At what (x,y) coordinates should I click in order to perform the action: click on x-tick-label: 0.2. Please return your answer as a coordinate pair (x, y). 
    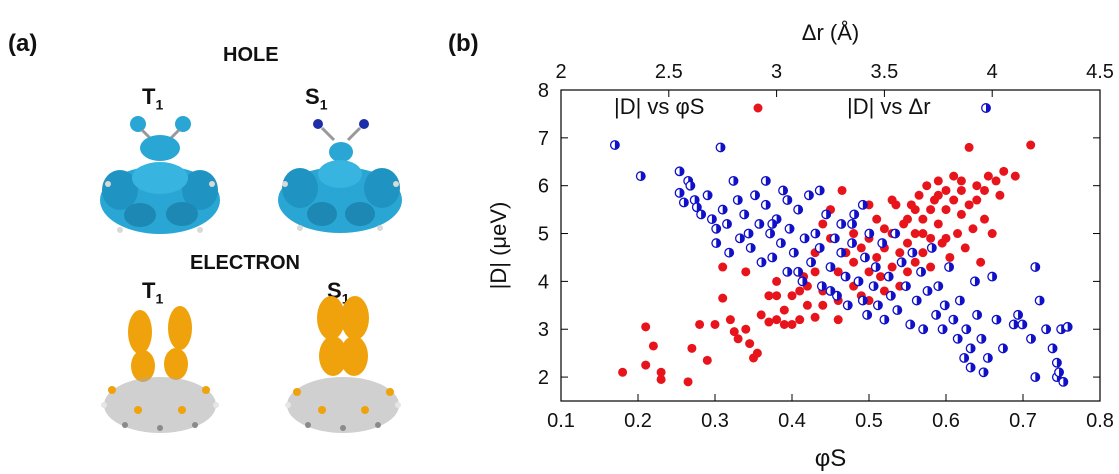
    Looking at the image, I should click on (638, 421).